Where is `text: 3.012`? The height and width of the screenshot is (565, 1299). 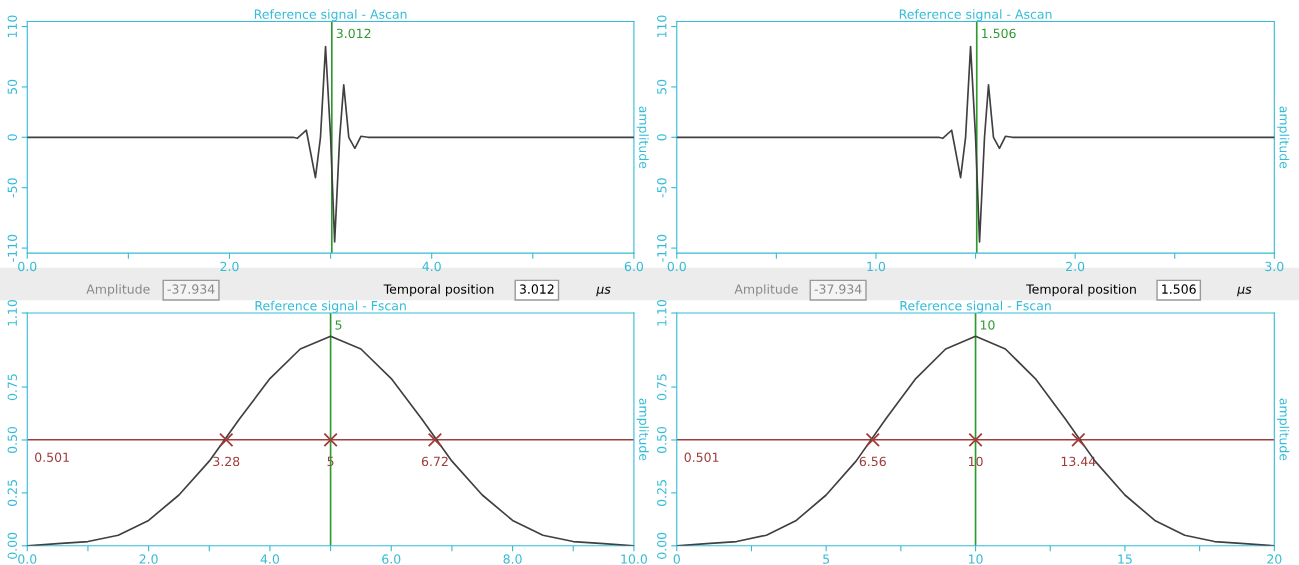 text: 3.012 is located at coordinates (536, 289).